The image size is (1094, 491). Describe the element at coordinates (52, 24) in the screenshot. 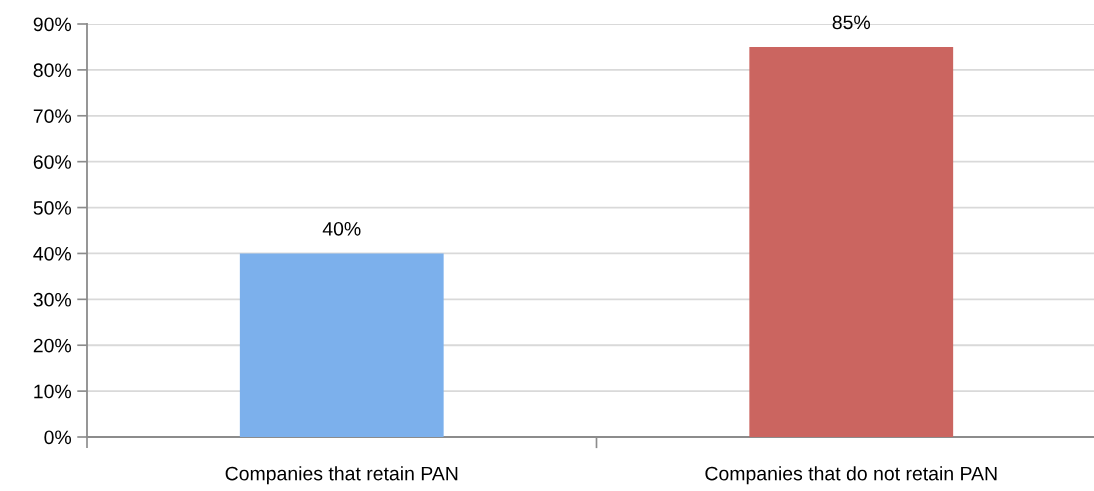

I see `y-tick-label: 90%` at that location.